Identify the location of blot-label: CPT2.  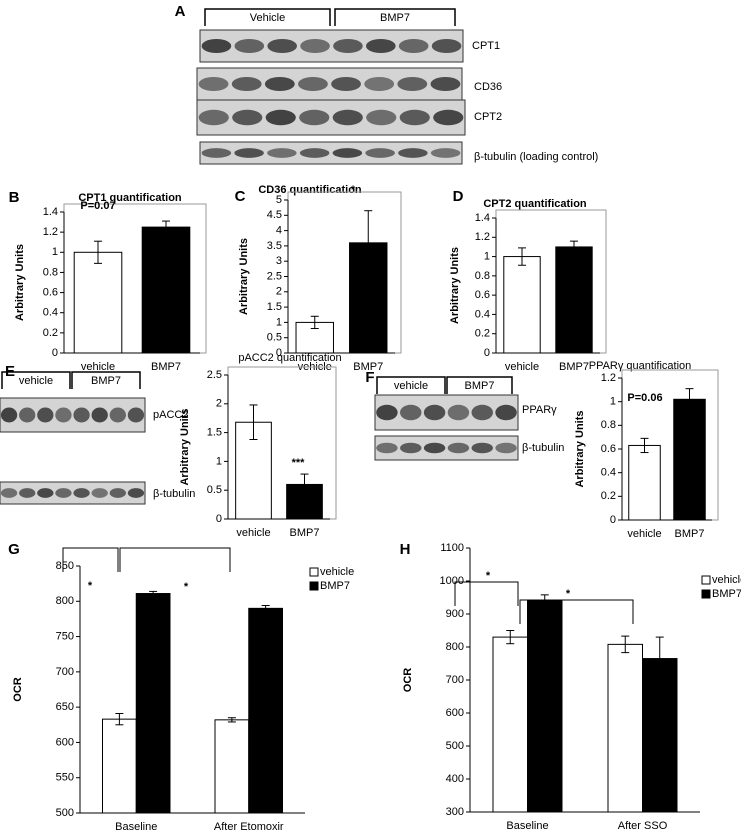
(488, 117).